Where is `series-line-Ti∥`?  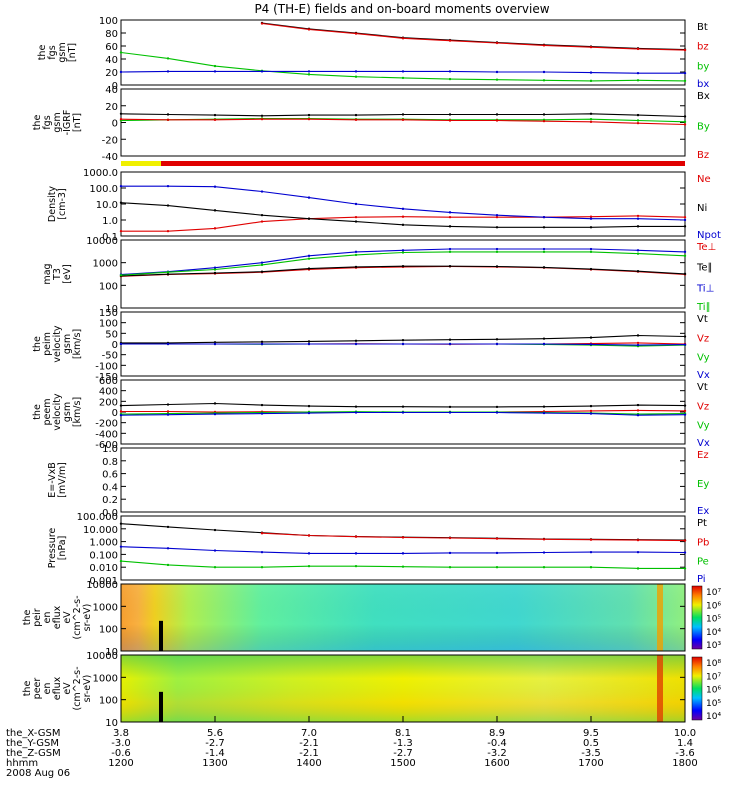 series-line-Ti∥ is located at coordinates (403, 263).